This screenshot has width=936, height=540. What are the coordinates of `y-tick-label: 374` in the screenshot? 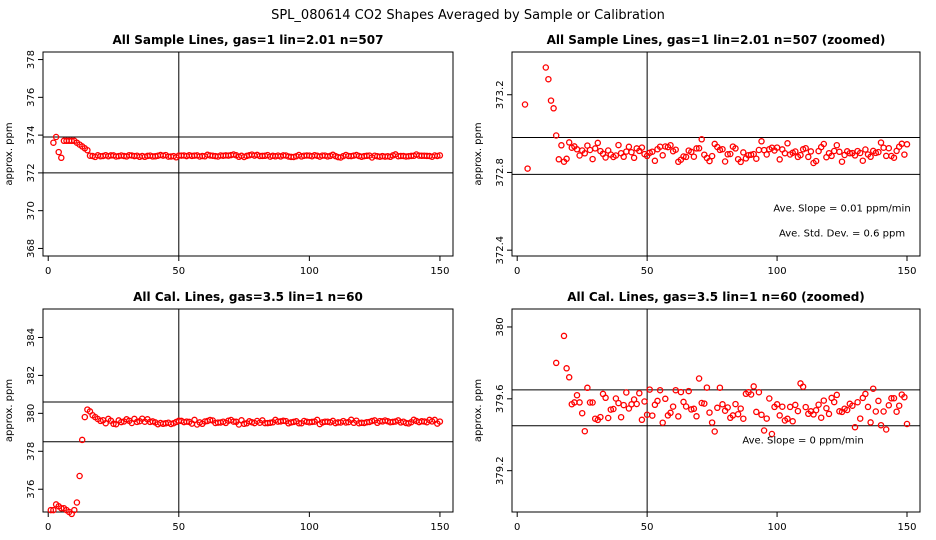 It's located at (31, 135).